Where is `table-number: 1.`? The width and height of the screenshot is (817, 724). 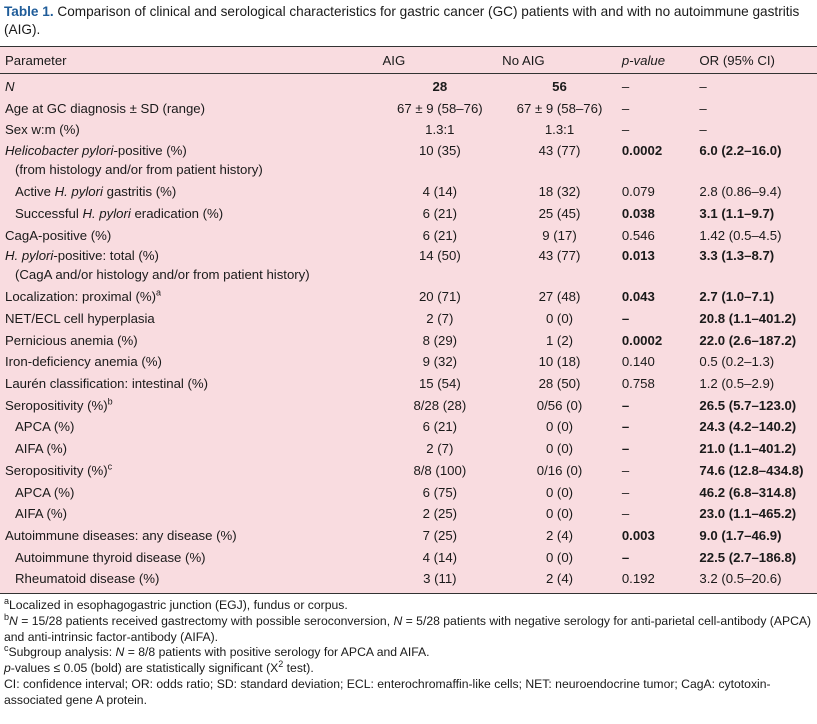 table-number: 1. is located at coordinates (48, 11).